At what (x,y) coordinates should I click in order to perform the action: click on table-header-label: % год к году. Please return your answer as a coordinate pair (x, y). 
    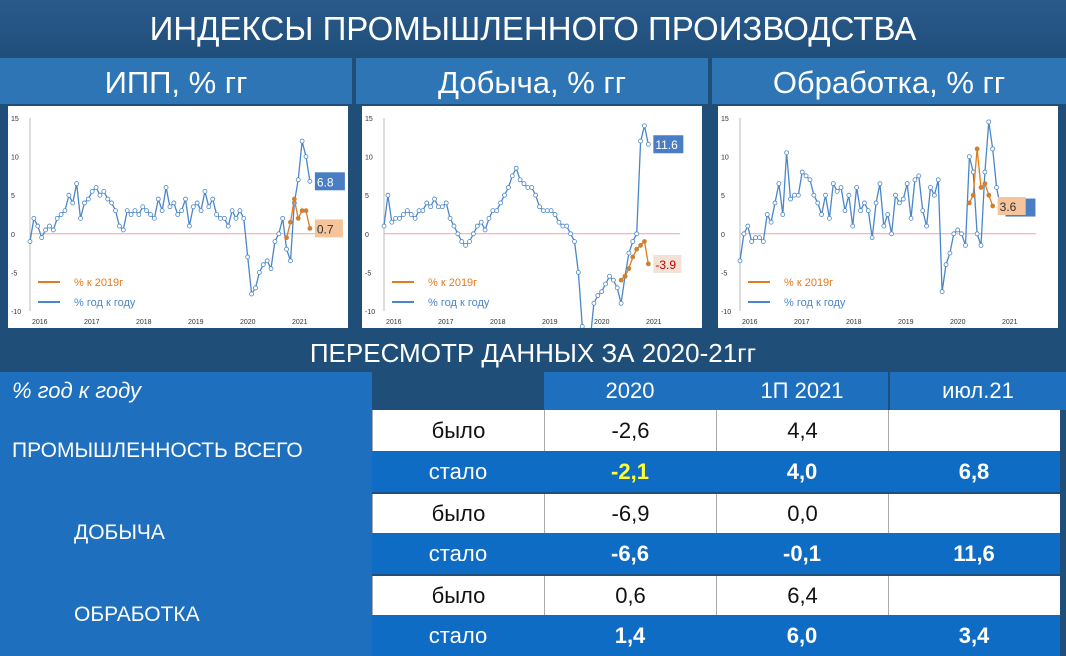
    Looking at the image, I should click on (186, 391).